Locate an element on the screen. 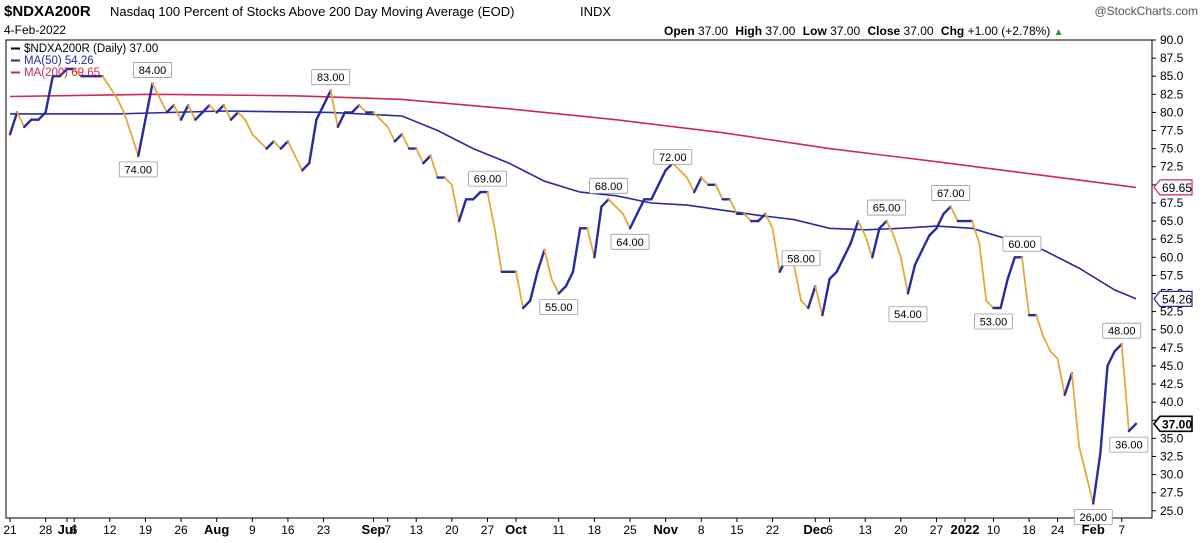 The width and height of the screenshot is (1204, 543). svg-text: 54.26 is located at coordinates (1177, 299).